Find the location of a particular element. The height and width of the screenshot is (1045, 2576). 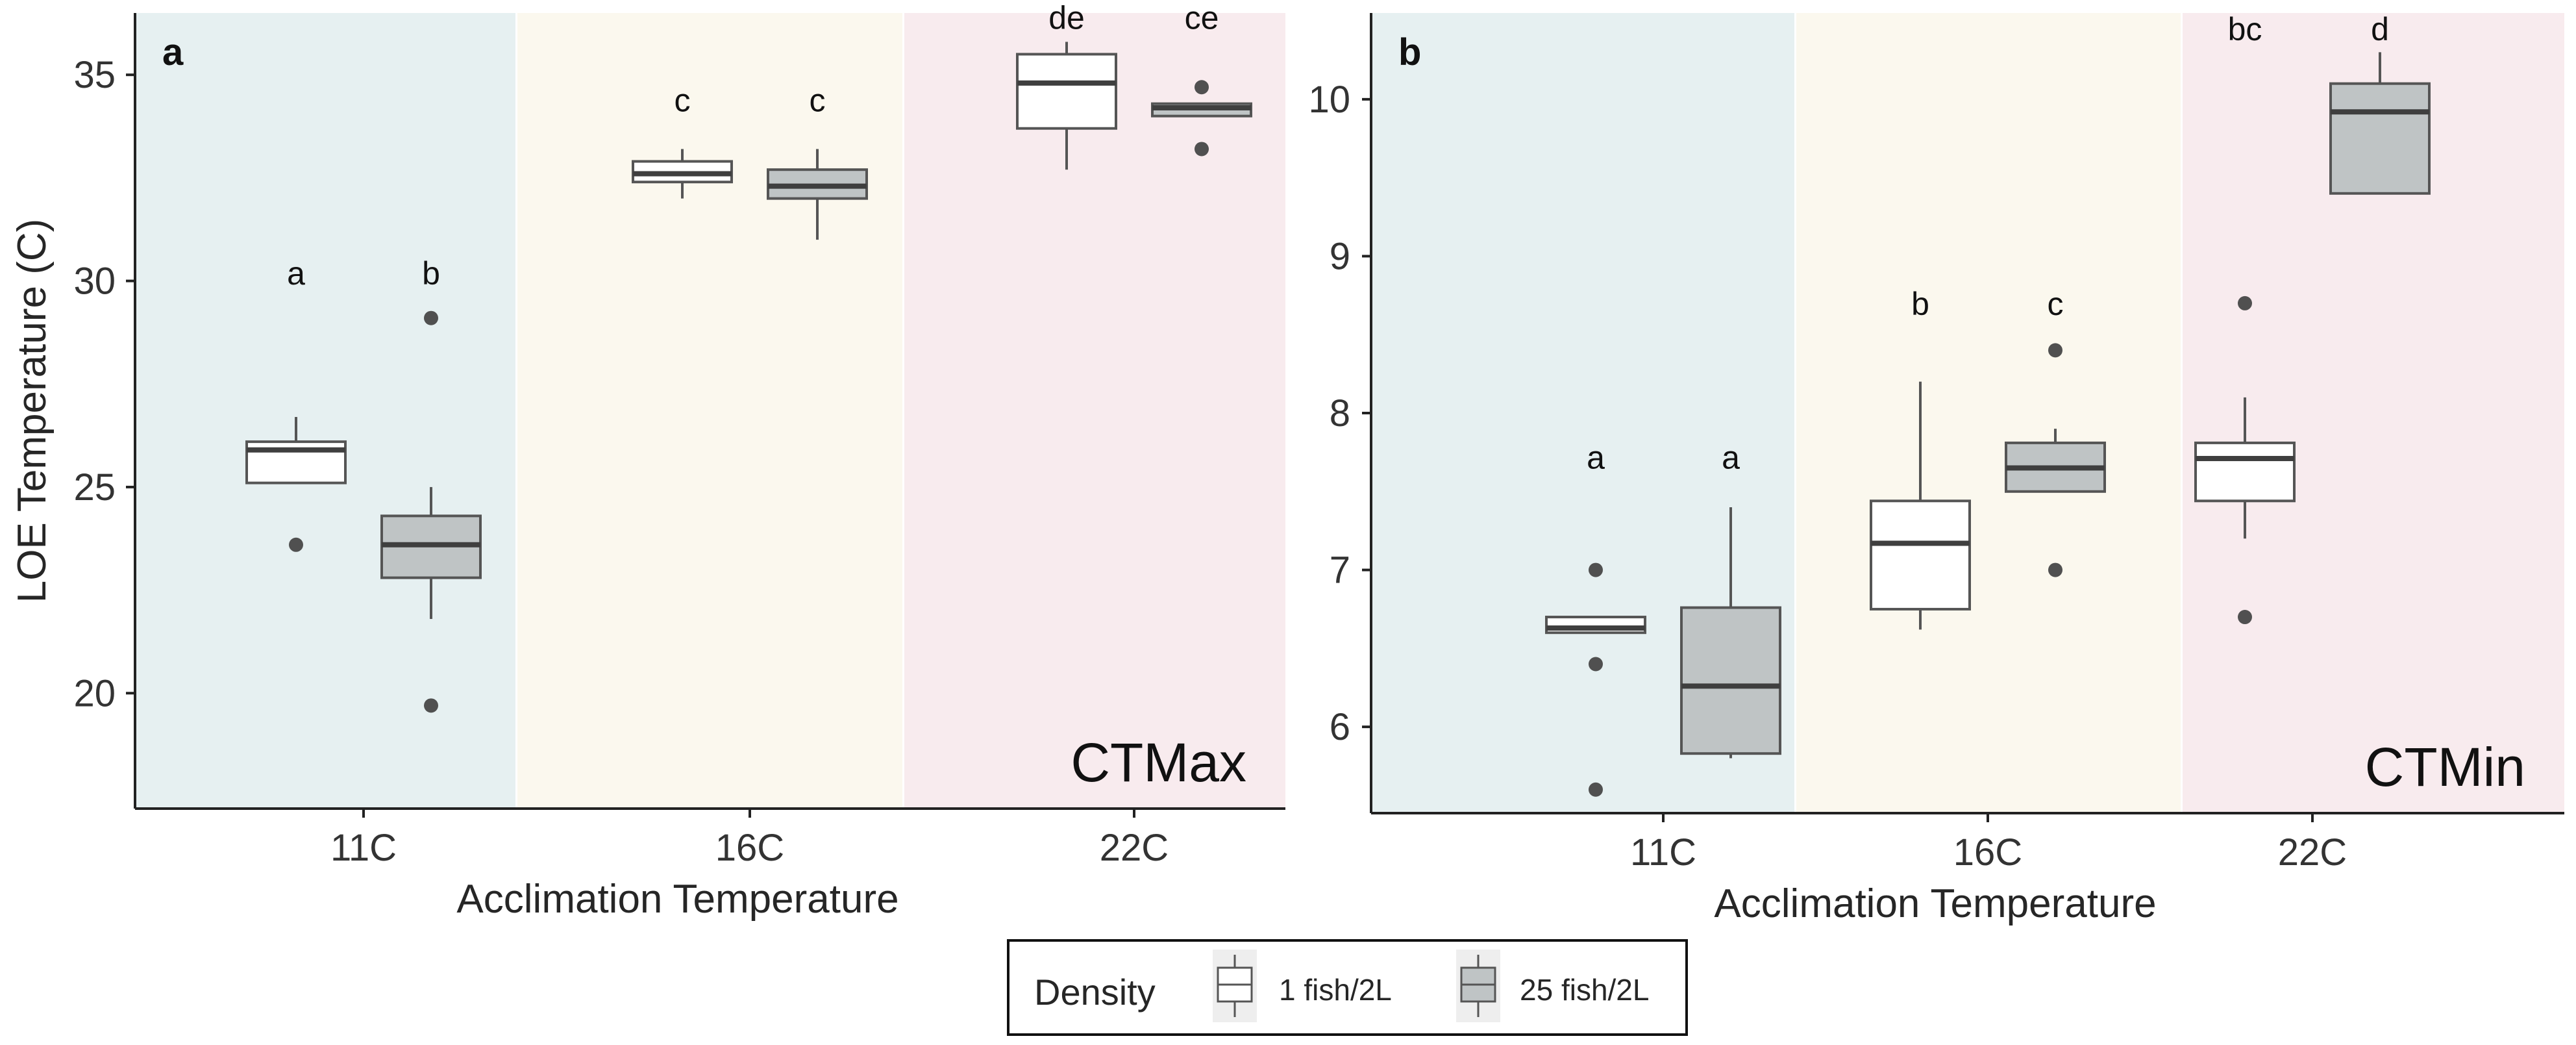

corner-label: CTMax is located at coordinates (1158, 762).